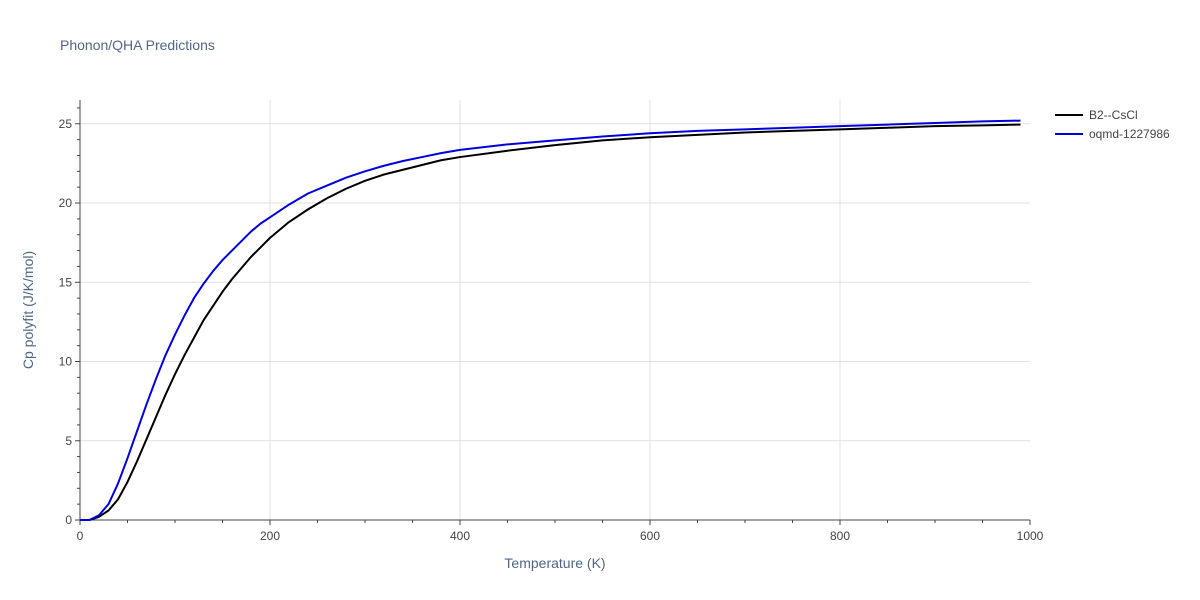 This screenshot has width=1200, height=600. I want to click on y-axis-title: Cp polyfit (J/K/mol), so click(28, 310).